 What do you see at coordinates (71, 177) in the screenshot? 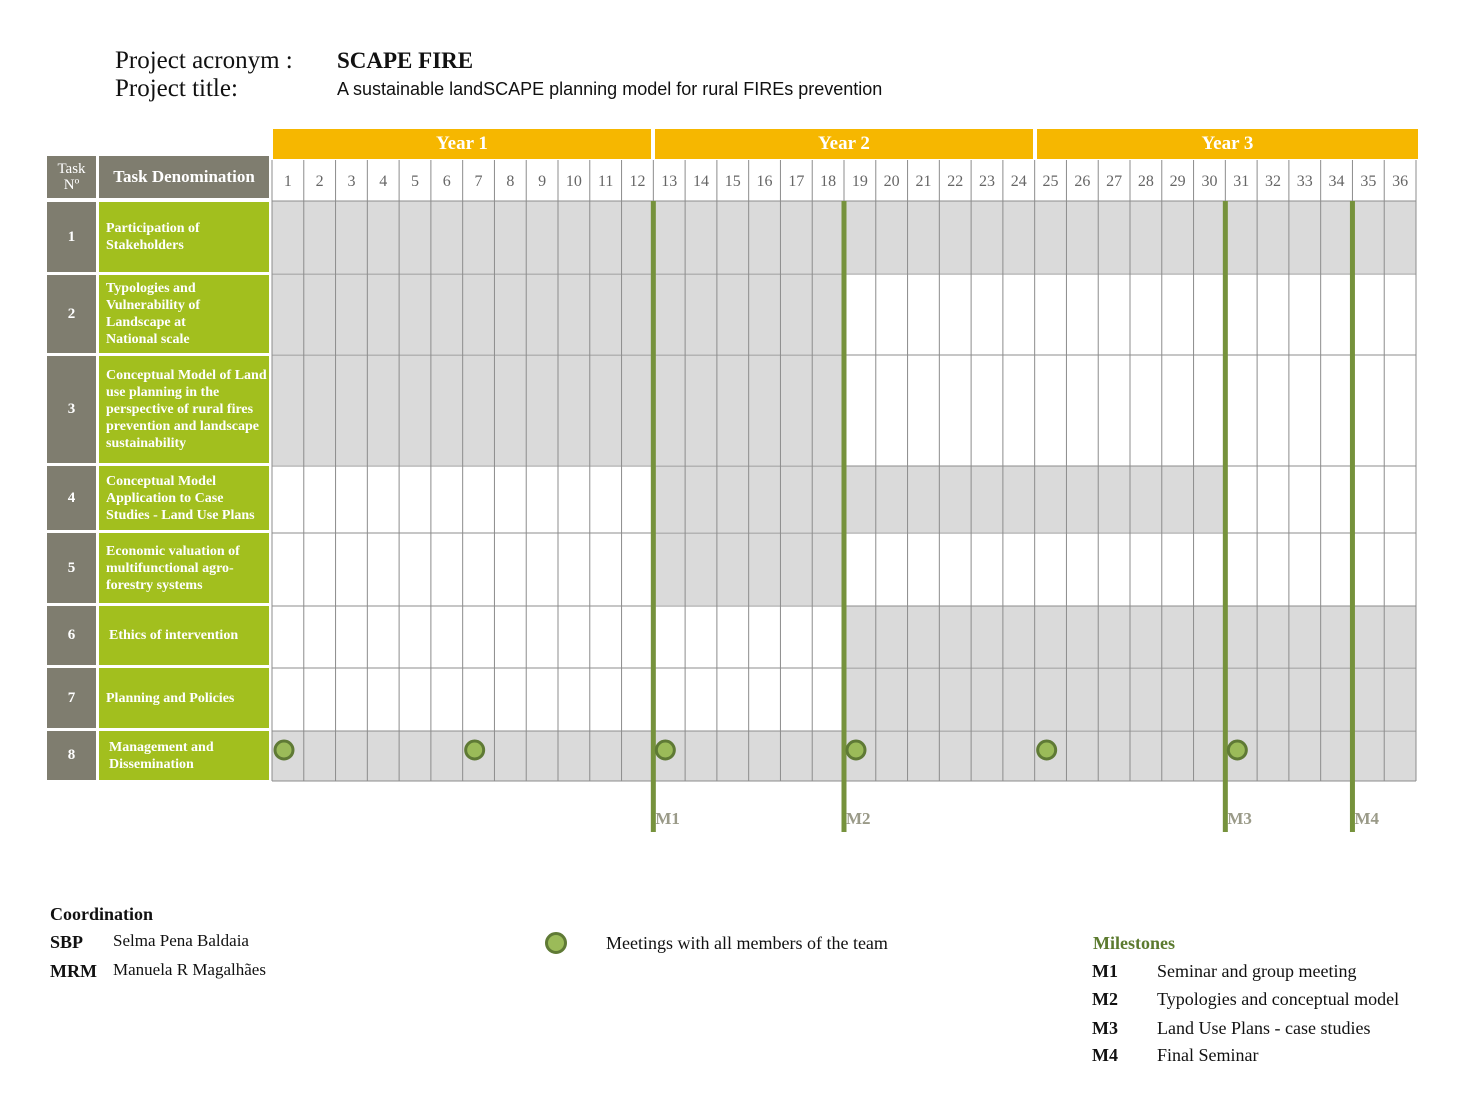
I see `task-number-header: Task Nº` at bounding box center [71, 177].